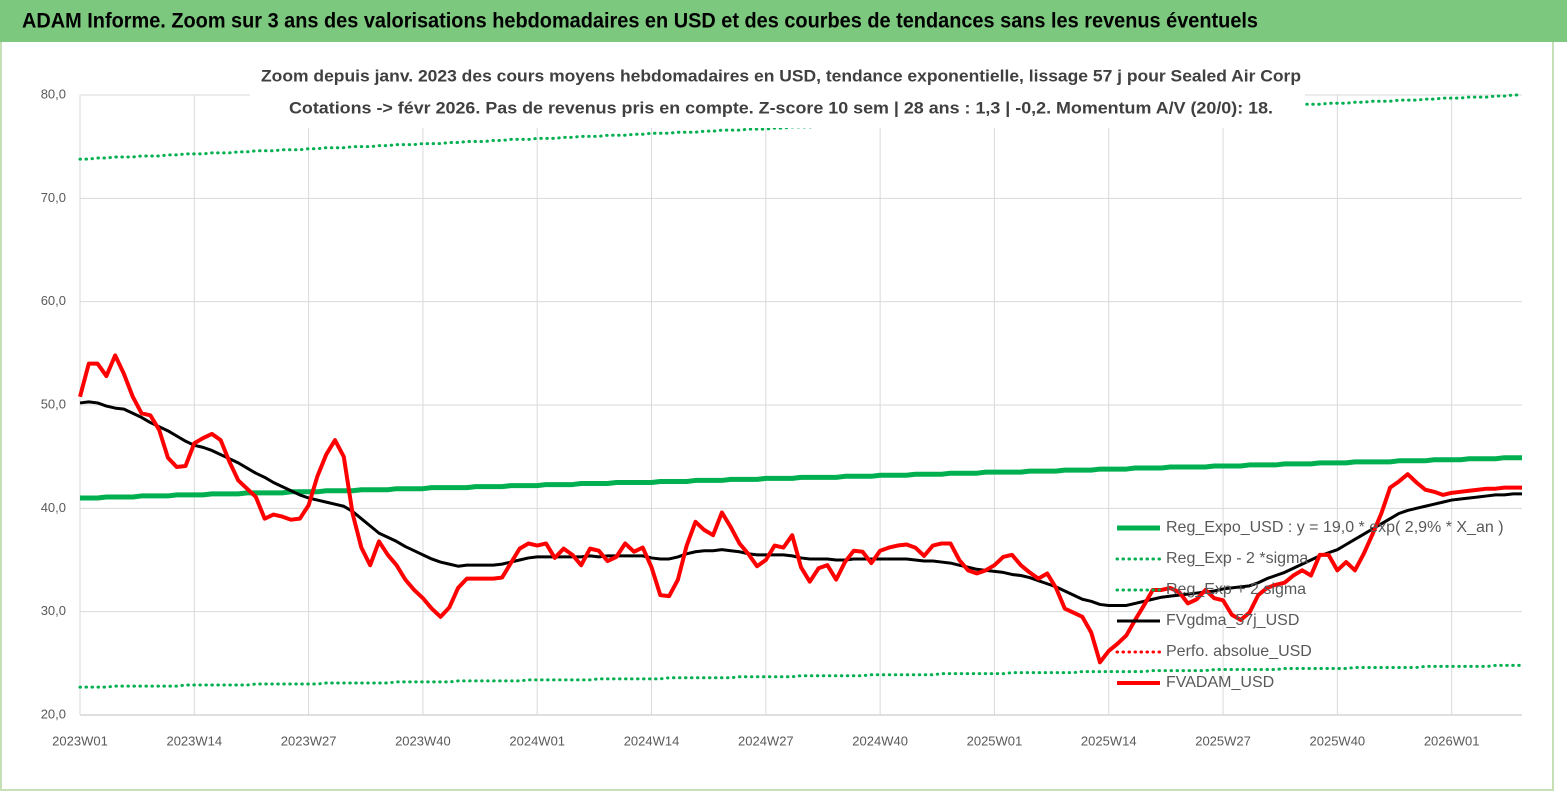 Image resolution: width=1567 pixels, height=792 pixels. Describe the element at coordinates (880, 740) in the screenshot. I see `x-tick-label: 2024W40` at that location.